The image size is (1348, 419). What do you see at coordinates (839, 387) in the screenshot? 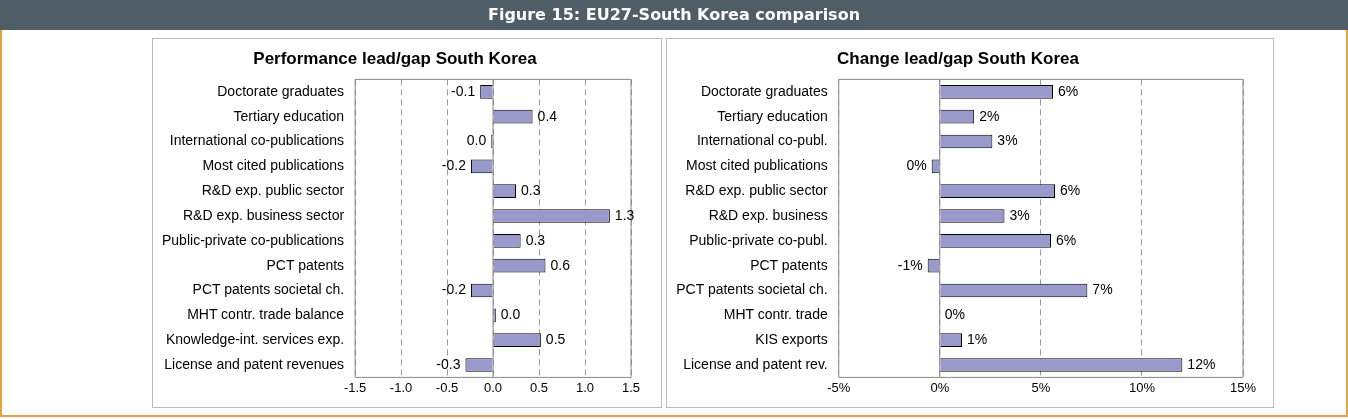
I see `x-tick-label: -5%` at bounding box center [839, 387].